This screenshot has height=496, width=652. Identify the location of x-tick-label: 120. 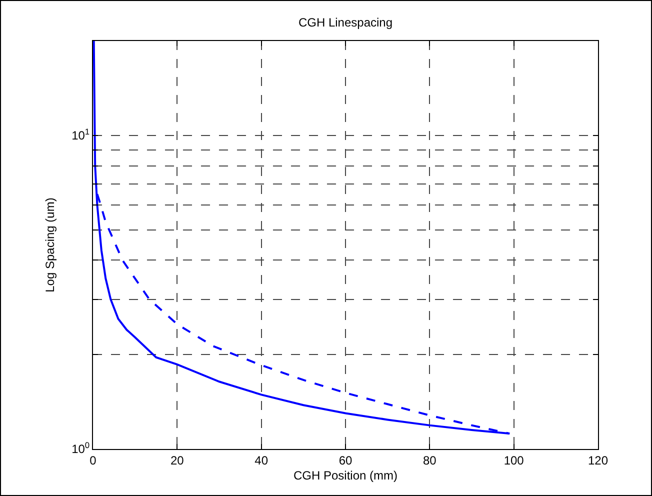
(598, 460).